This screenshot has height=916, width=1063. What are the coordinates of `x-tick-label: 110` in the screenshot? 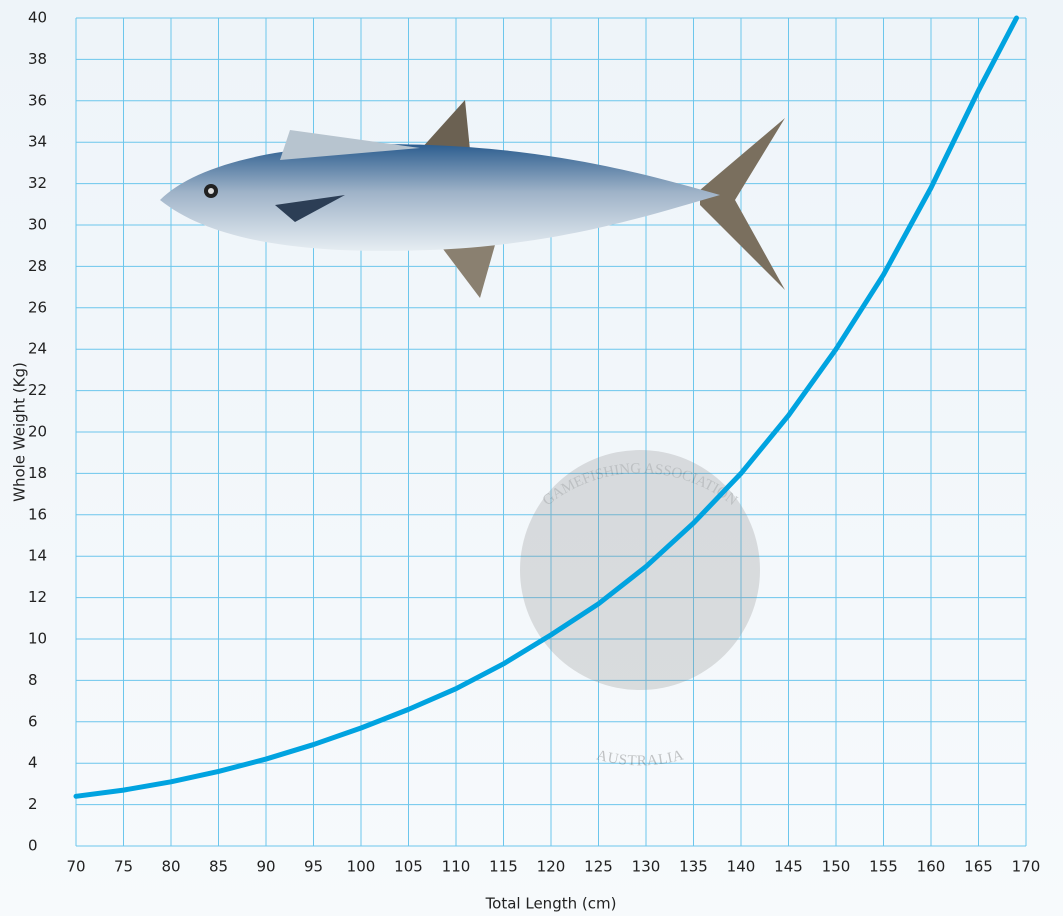 It's located at (456, 867).